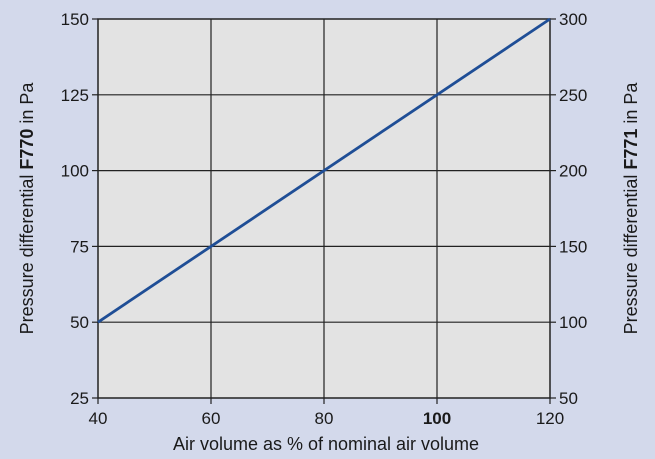  Describe the element at coordinates (79, 322) in the screenshot. I see `y-left-tick-label: 50` at that location.